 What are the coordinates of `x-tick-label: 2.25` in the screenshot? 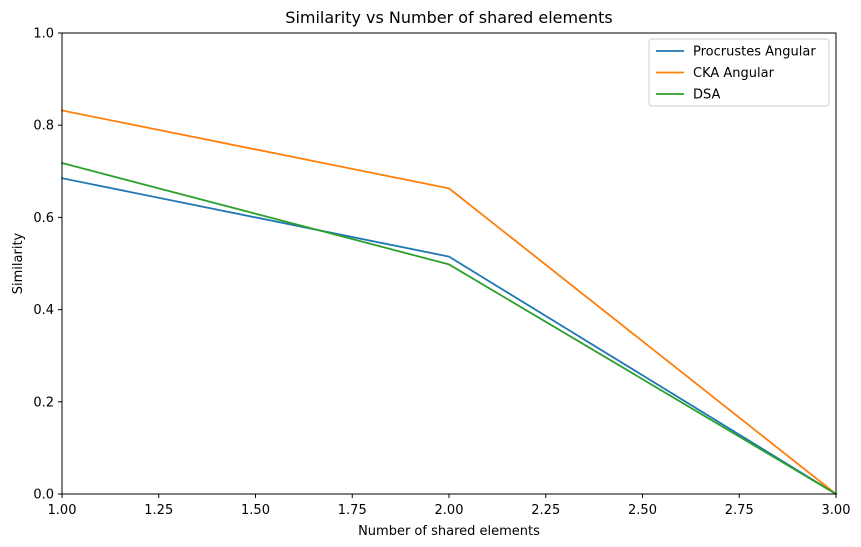 It's located at (545, 510).